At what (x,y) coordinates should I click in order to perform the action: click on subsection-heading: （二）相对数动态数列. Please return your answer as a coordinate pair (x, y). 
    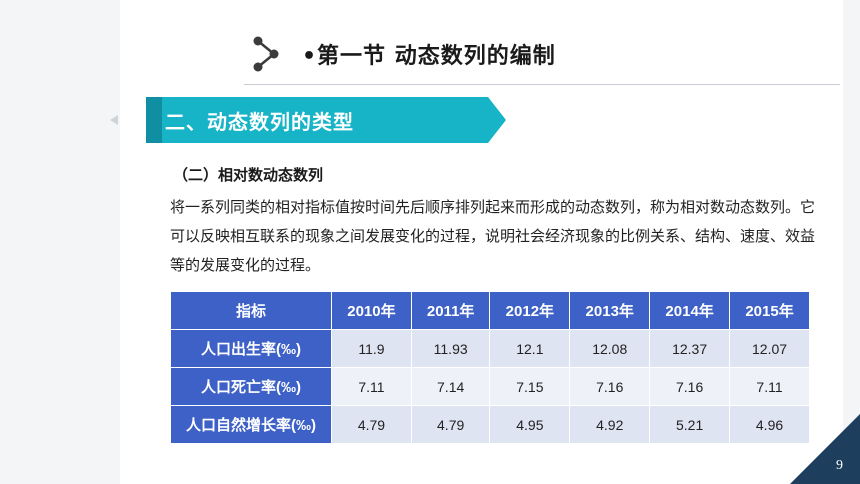
    Looking at the image, I should click on (248, 175).